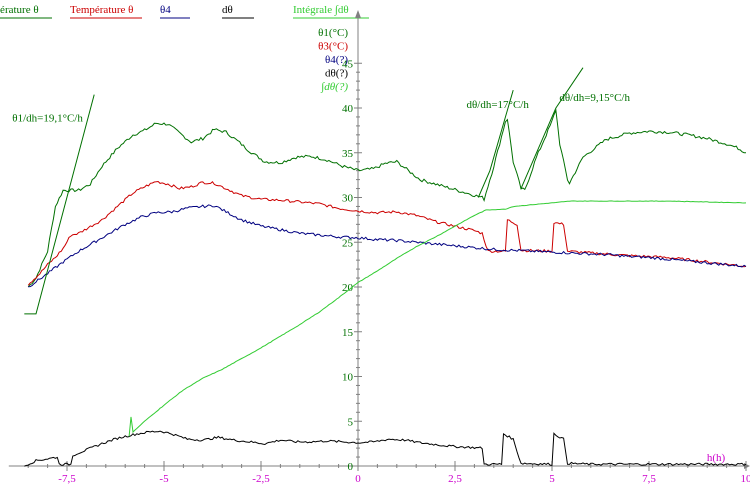 The width and height of the screenshot is (750, 493). Describe the element at coordinates (348, 199) in the screenshot. I see `y-tick-label: 30` at that location.